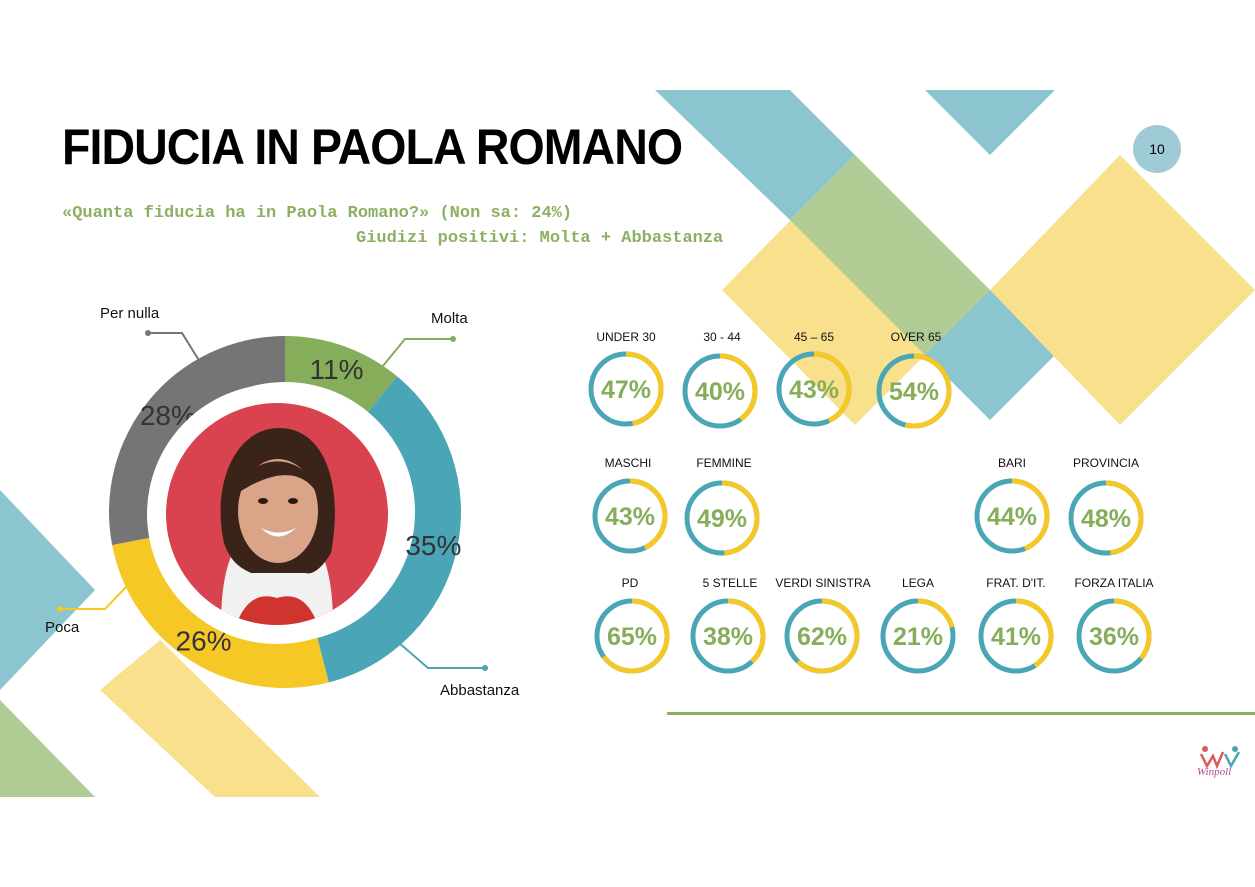 The height and width of the screenshot is (887, 1255). I want to click on leader-dot-poca, so click(60, 609).